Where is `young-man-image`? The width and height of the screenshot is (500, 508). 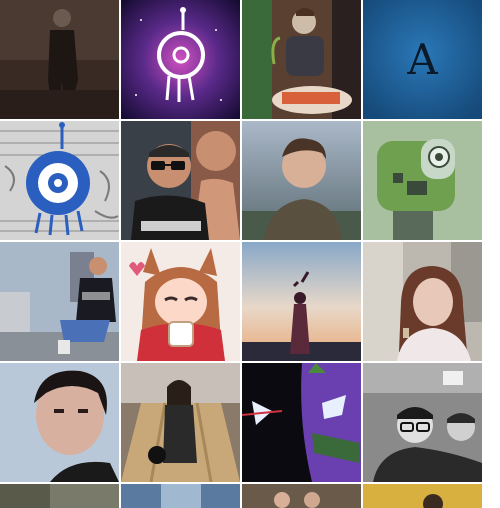 young-man-image is located at coordinates (301, 180).